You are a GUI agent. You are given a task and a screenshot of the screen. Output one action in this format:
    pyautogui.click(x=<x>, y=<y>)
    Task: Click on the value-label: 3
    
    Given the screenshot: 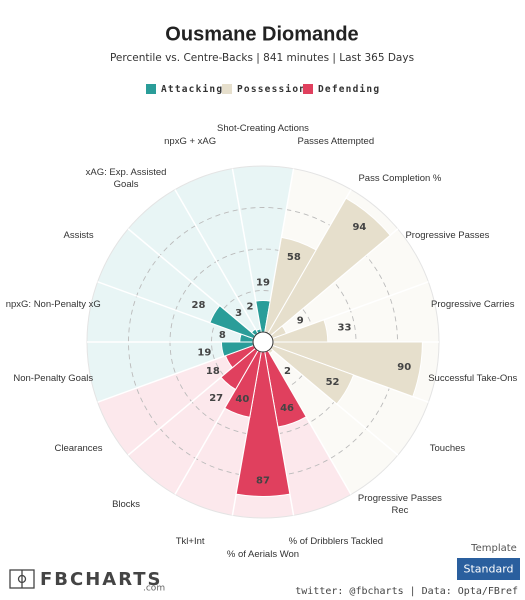 What is the action you would take?
    pyautogui.click(x=238, y=313)
    